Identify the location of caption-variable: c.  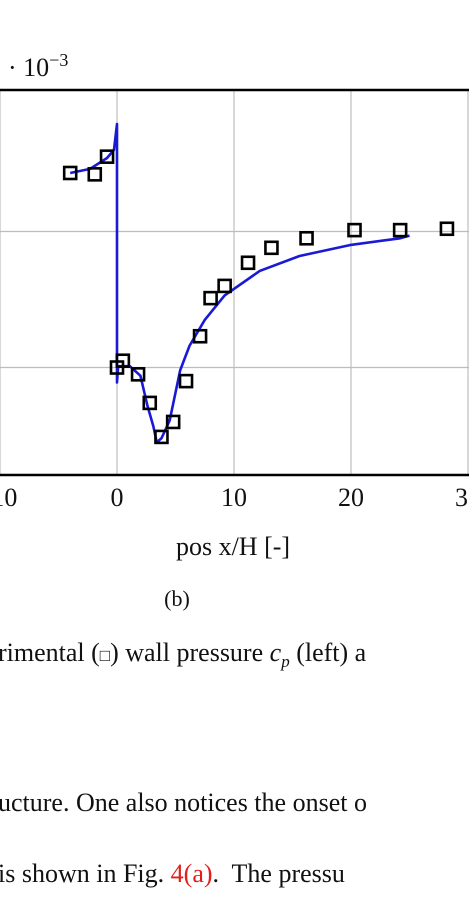
(275, 652).